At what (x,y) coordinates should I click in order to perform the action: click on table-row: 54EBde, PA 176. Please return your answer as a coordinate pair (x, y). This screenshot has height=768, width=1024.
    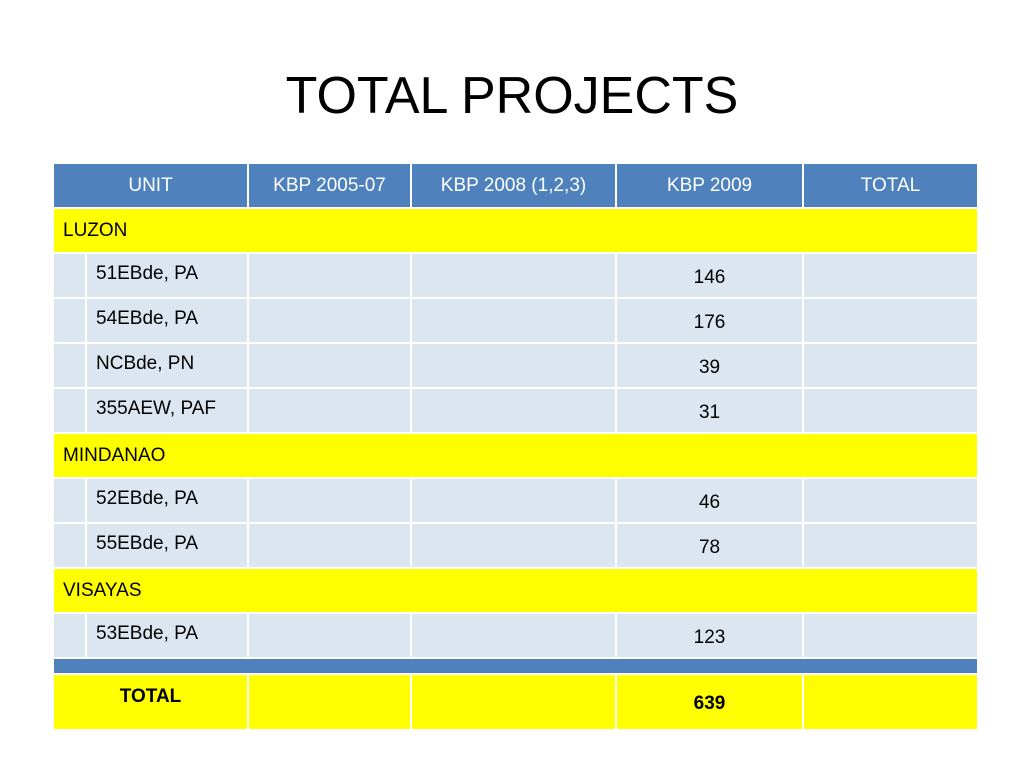
    Looking at the image, I should click on (516, 320).